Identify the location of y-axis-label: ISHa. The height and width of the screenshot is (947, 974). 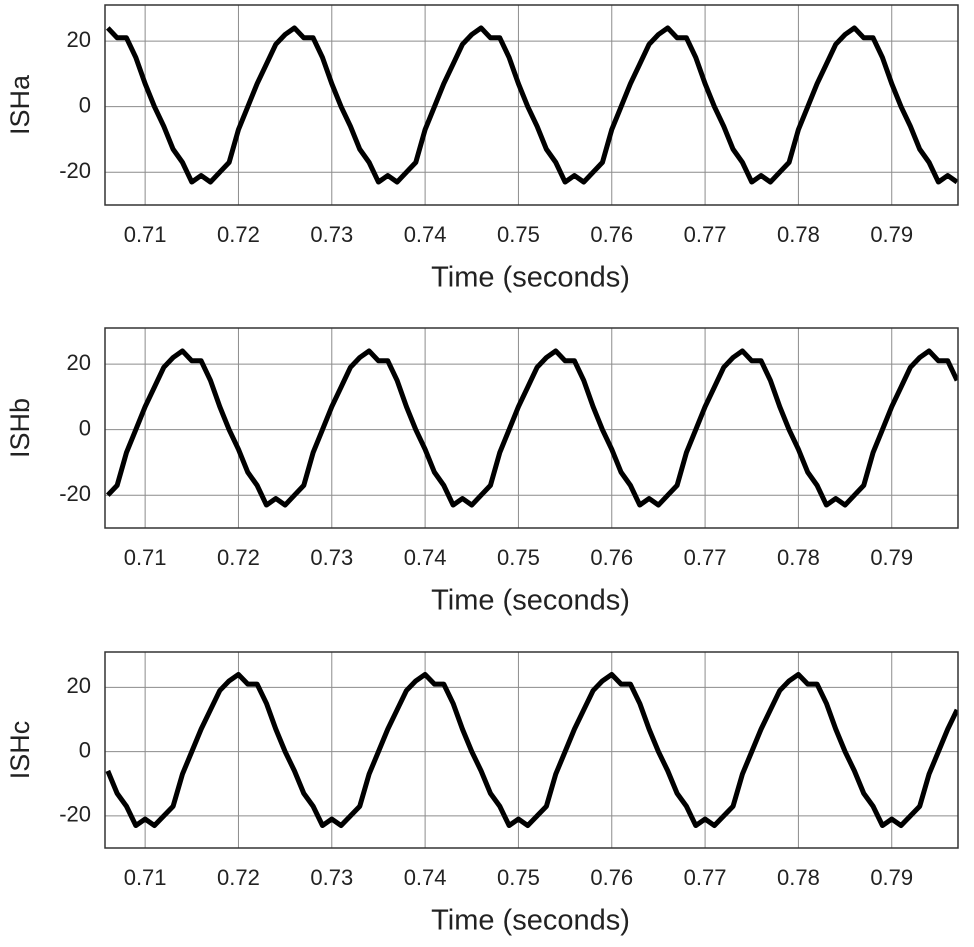
(20, 104).